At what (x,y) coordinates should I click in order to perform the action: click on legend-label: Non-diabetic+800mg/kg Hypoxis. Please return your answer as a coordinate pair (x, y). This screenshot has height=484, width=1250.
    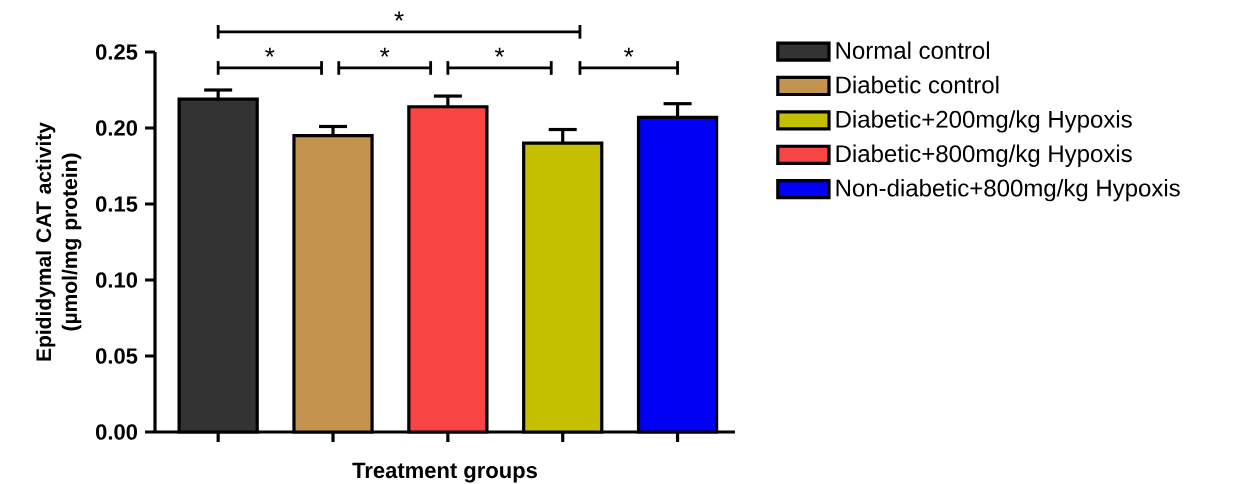
    Looking at the image, I should click on (1008, 190).